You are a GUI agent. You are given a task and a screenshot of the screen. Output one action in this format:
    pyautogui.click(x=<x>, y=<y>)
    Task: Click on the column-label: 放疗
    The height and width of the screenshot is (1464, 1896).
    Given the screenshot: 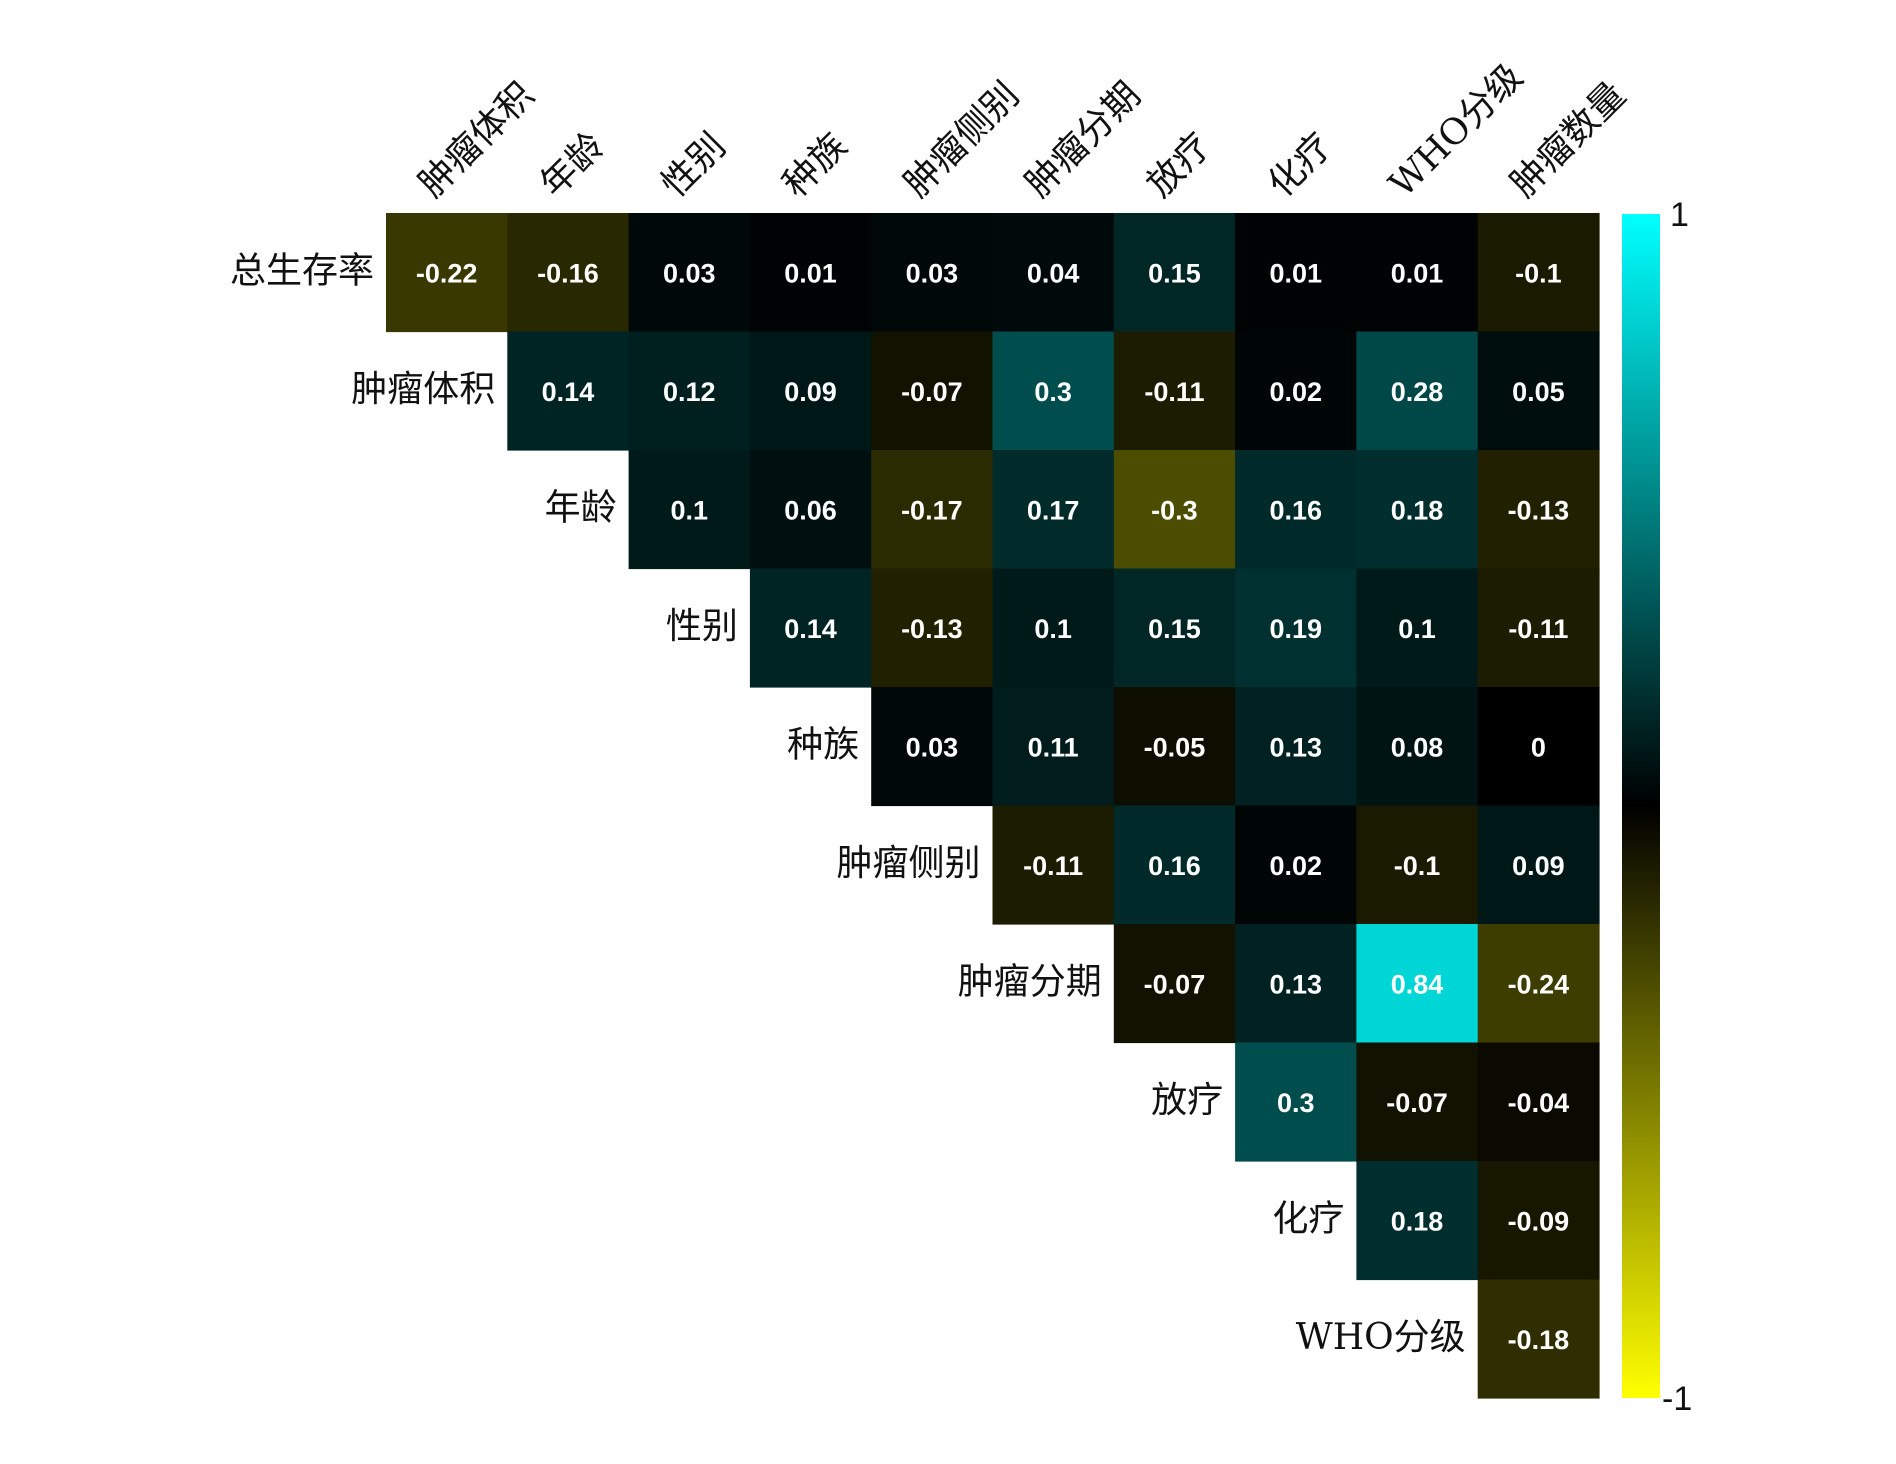 What is the action you would take?
    pyautogui.click(x=1179, y=165)
    